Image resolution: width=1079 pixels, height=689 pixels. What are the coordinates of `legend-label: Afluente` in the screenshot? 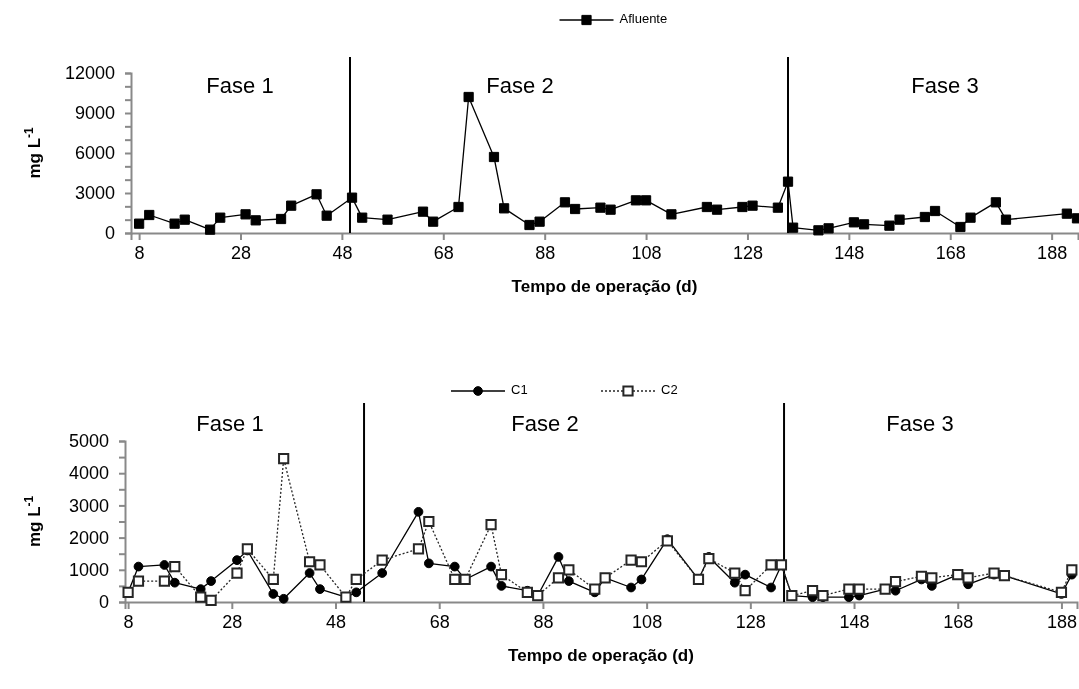 It's located at (643, 19).